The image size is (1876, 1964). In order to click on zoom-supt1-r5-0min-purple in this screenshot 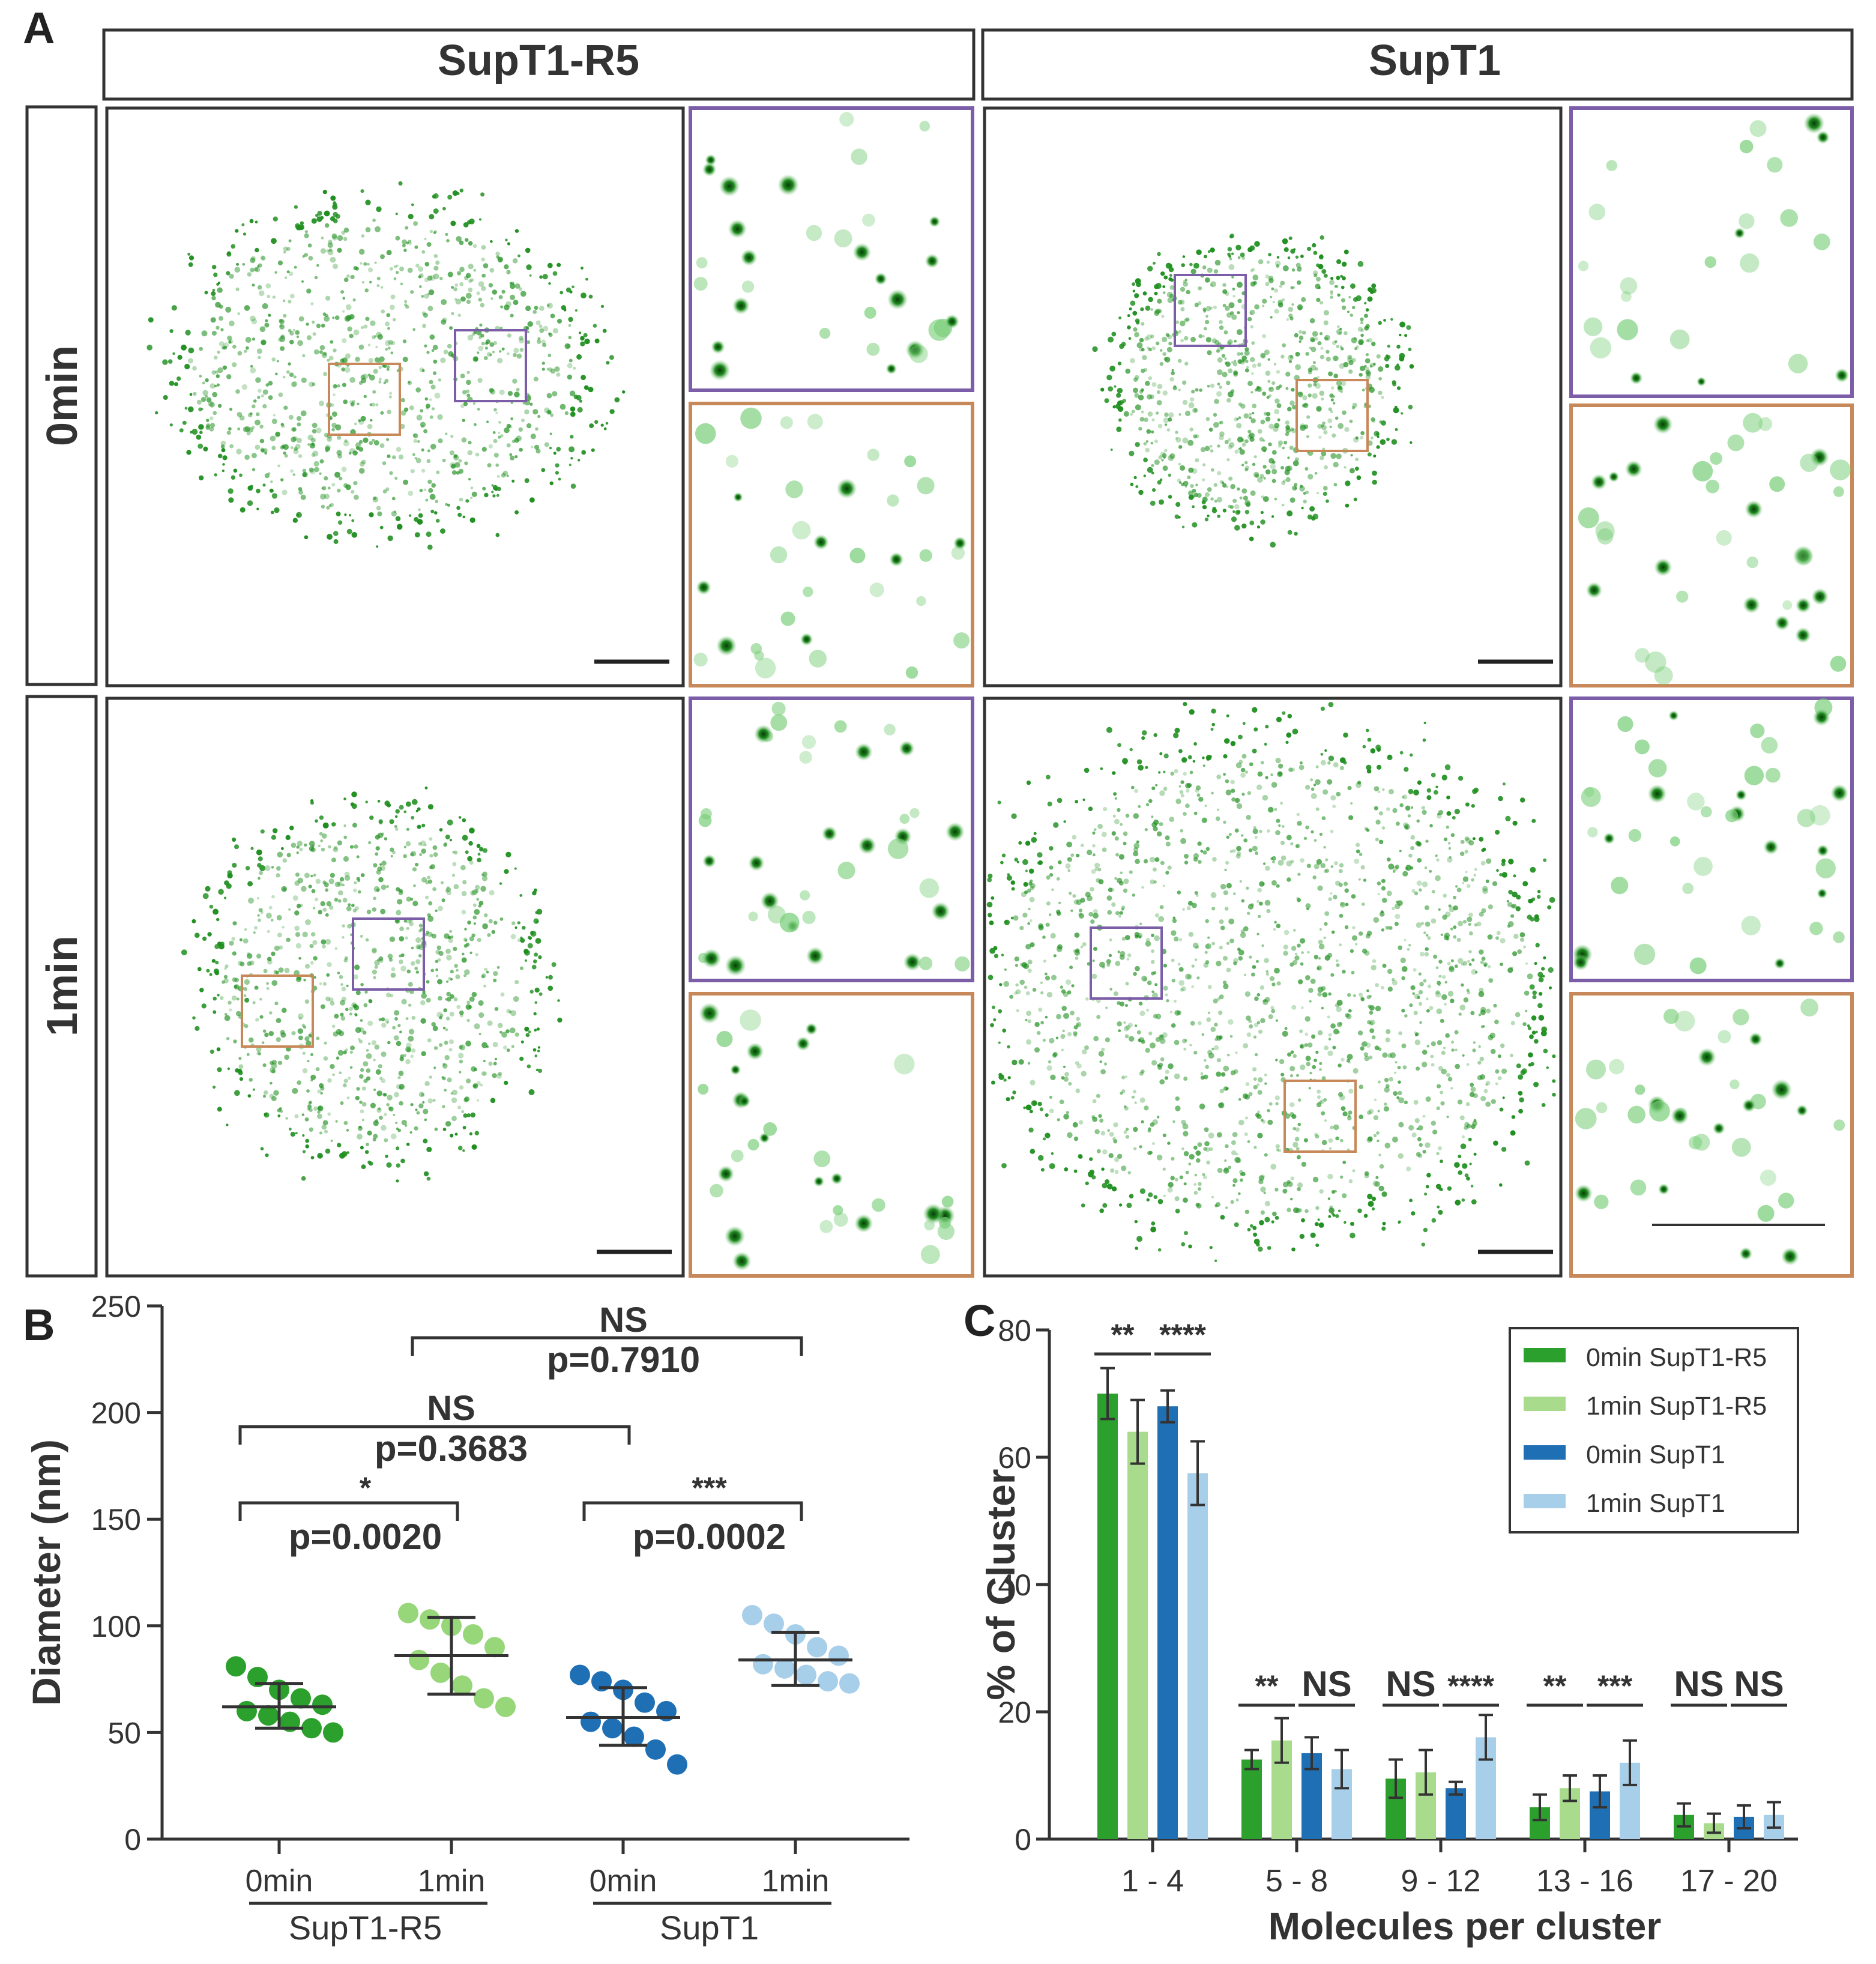, I will do `click(831, 249)`.